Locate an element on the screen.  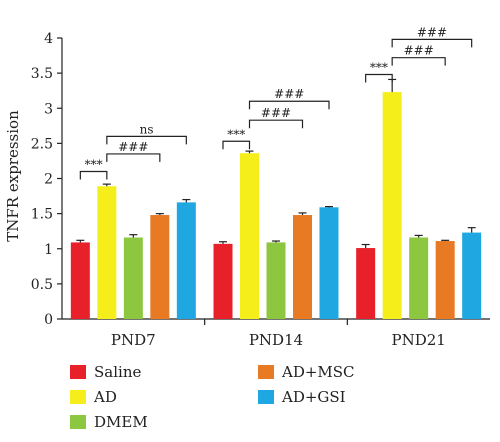
y-axis-label: TNFR expression is located at coordinates (13, 176).